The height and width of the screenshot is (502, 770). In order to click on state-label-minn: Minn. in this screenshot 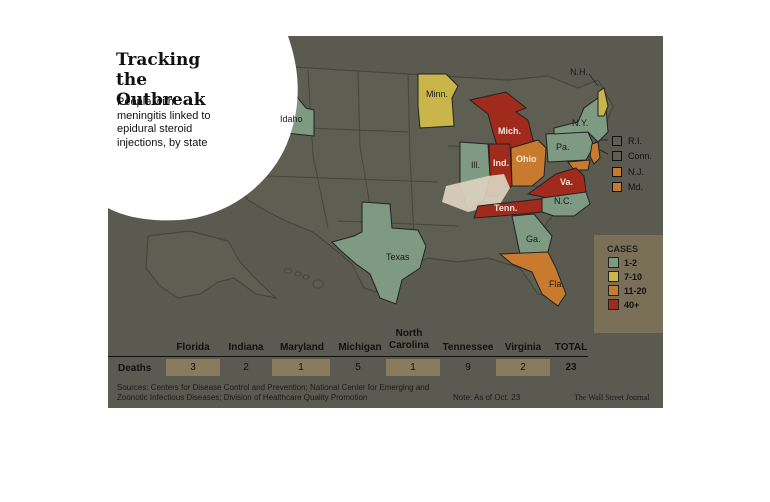, I will do `click(437, 94)`.